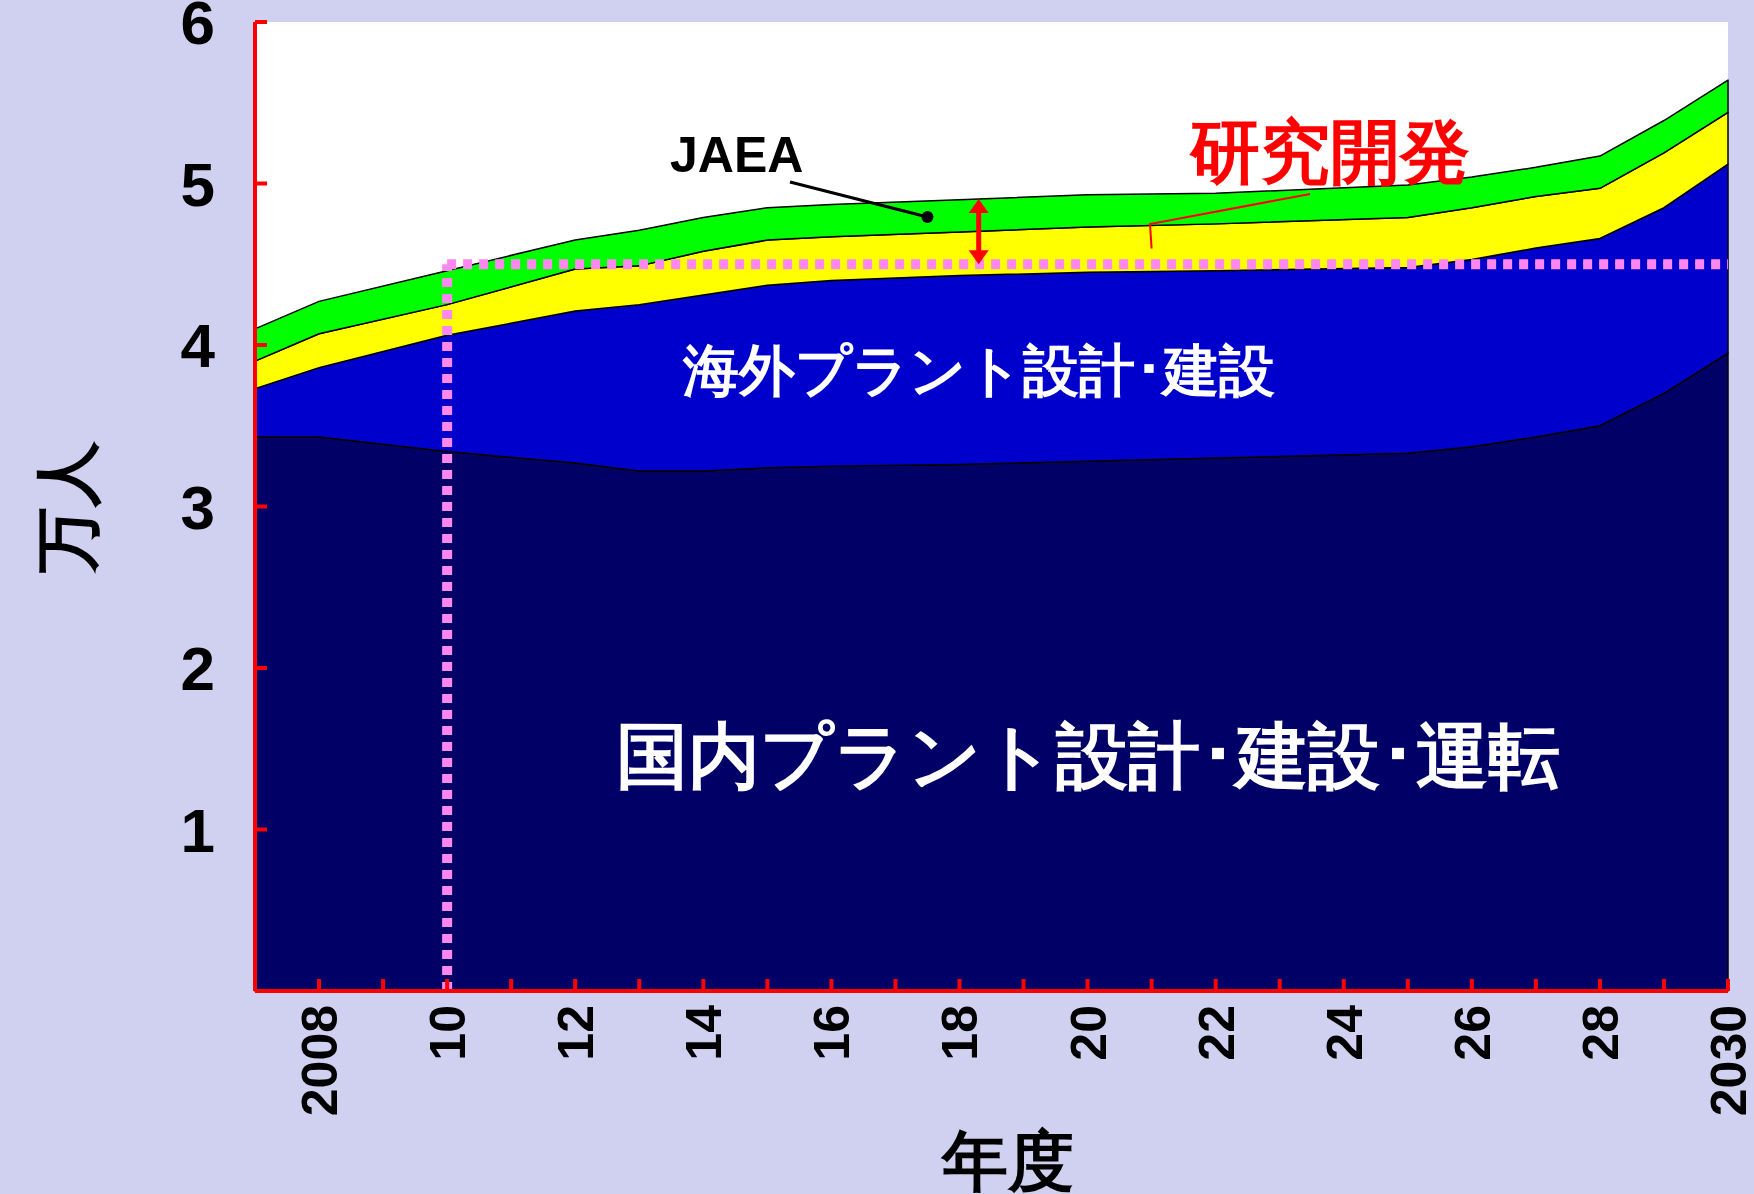 Image resolution: width=1754 pixels, height=1194 pixels. Describe the element at coordinates (832, 1033) in the screenshot. I see `x-tick-label: 16` at that location.